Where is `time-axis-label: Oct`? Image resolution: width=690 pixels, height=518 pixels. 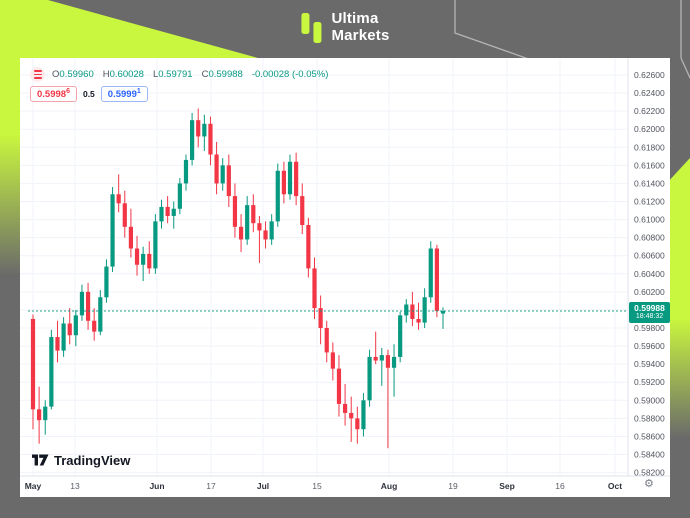
time-axis-label: Oct is located at coordinates (615, 486).